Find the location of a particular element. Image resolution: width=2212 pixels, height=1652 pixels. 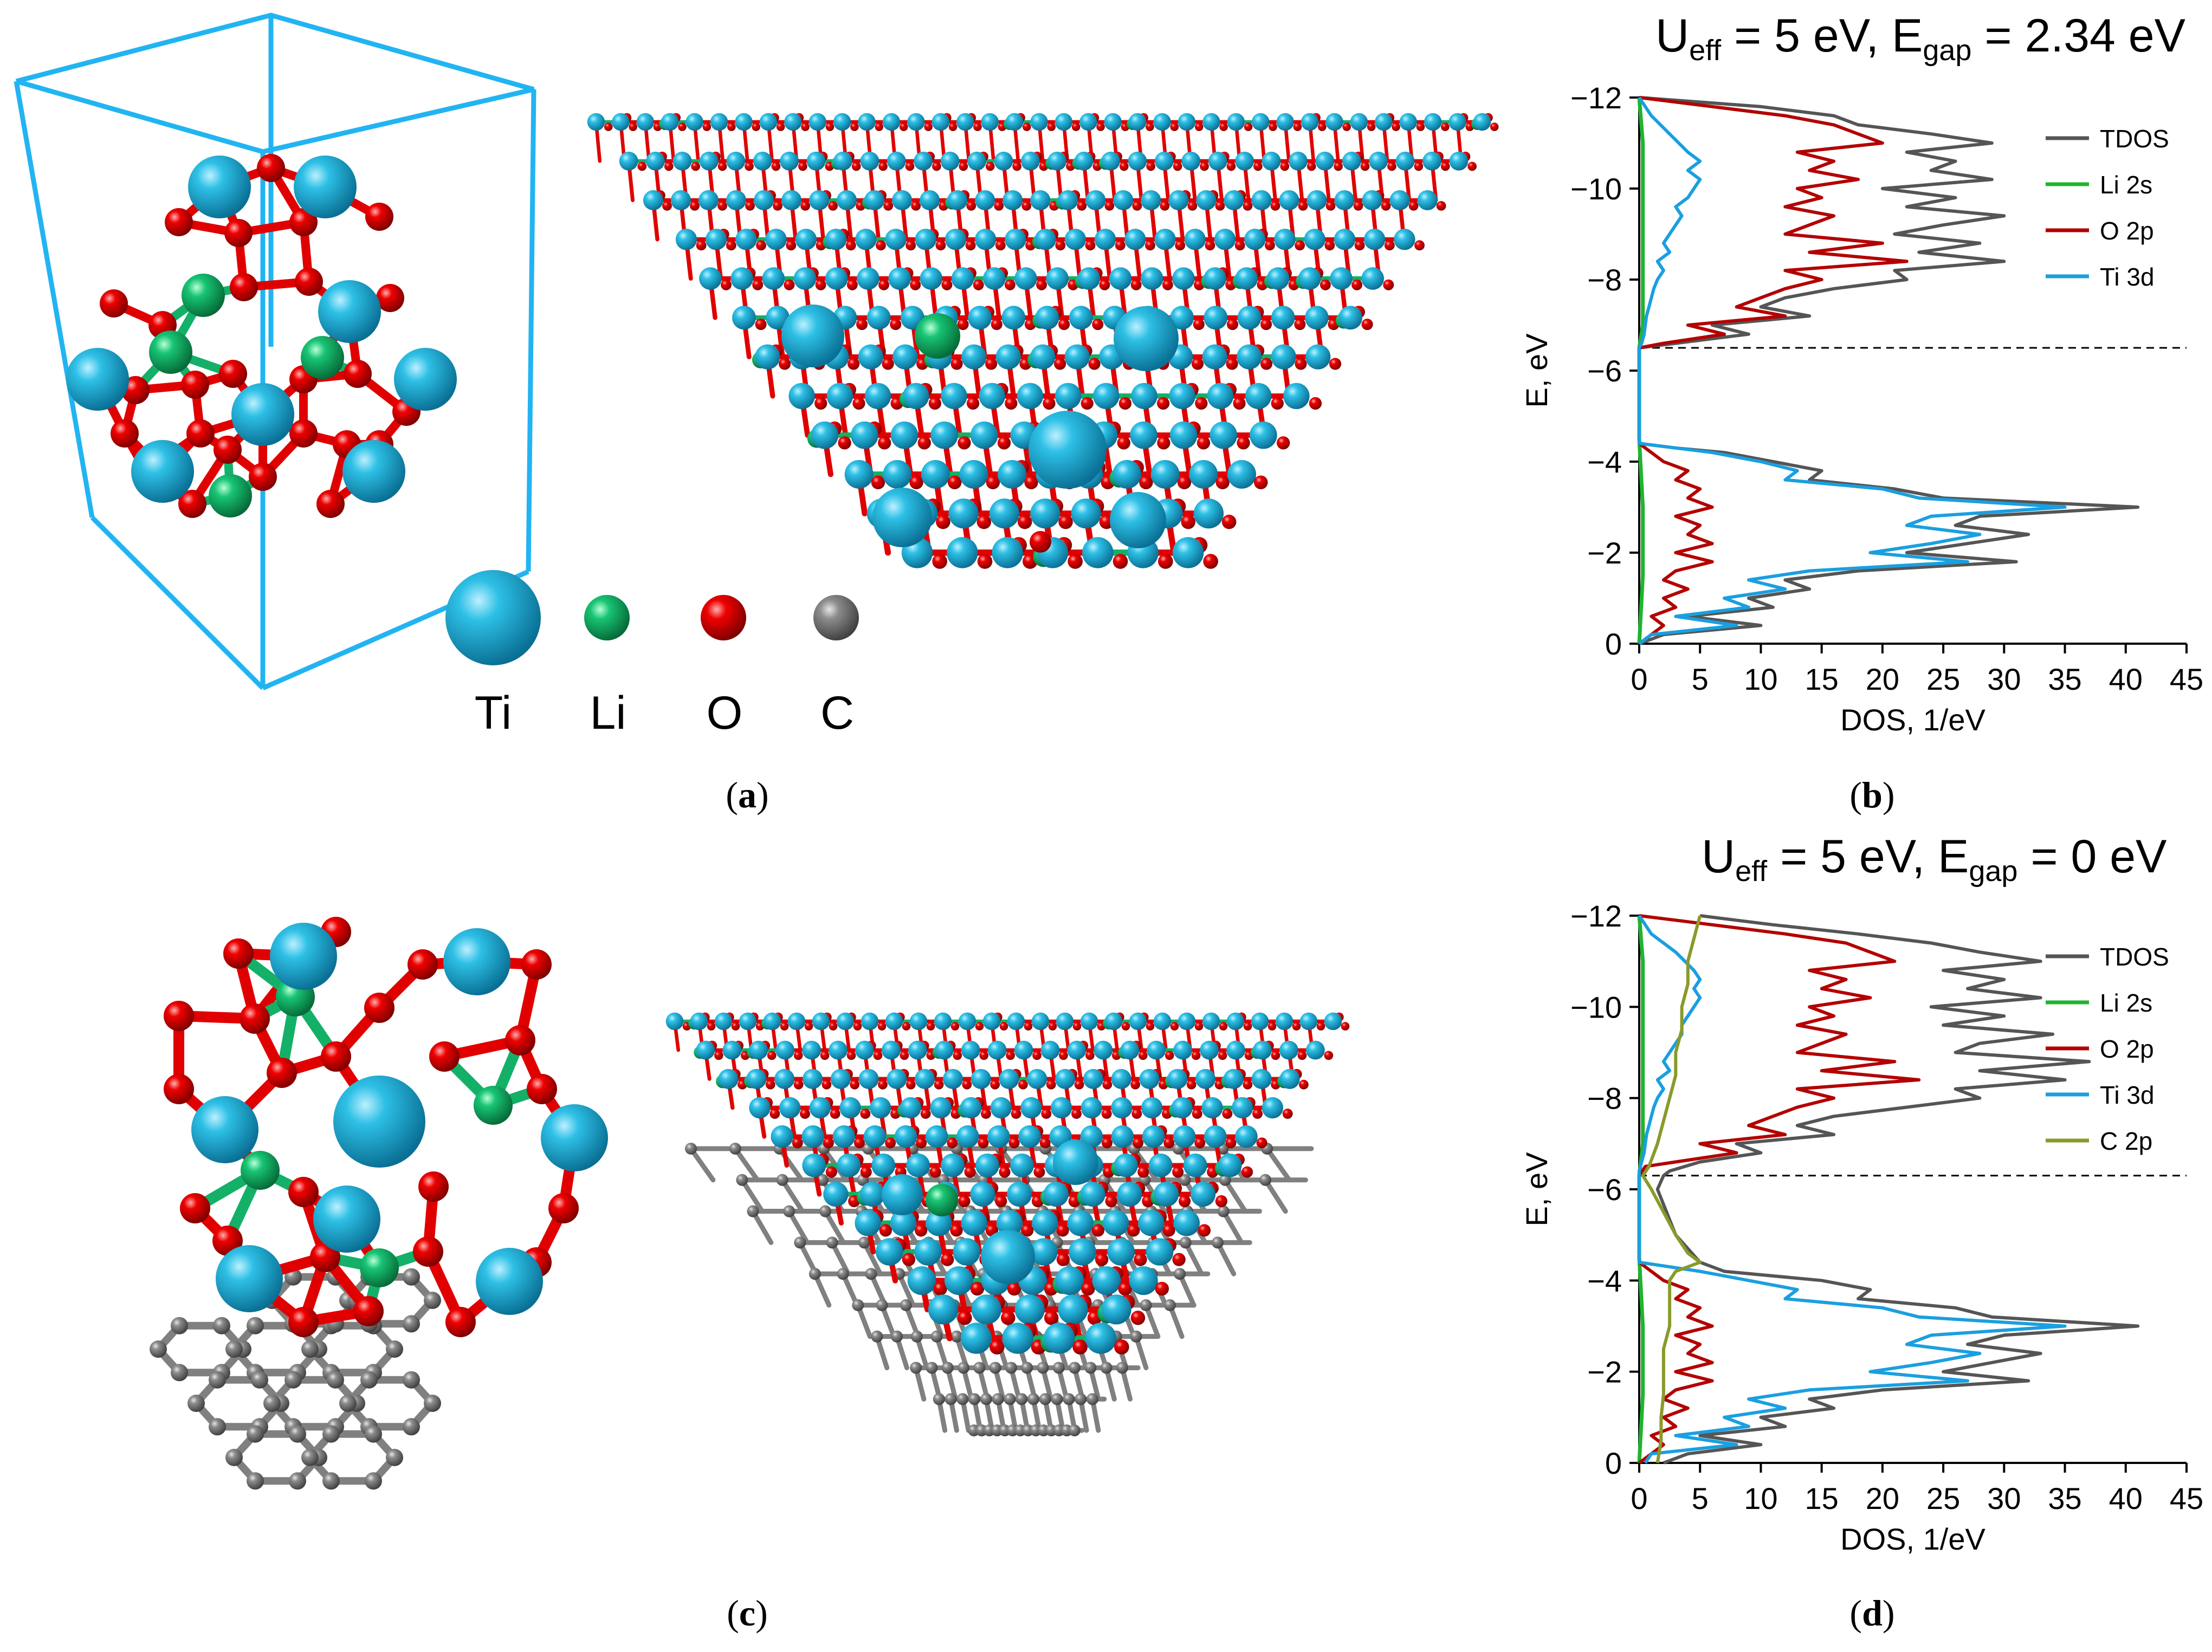

legend-label: Ti 3d is located at coordinates (2127, 1095).